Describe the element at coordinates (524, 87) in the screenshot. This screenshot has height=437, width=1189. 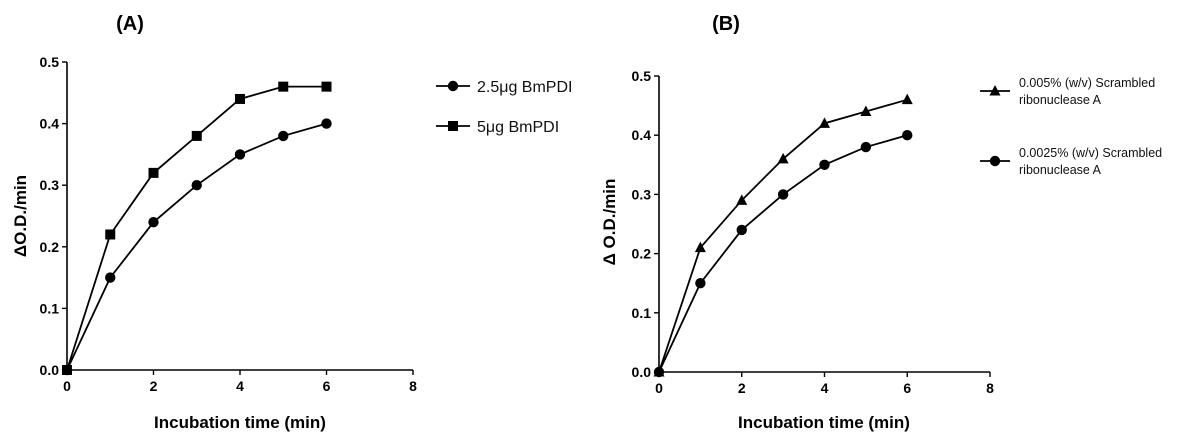
I see `legend-label: 2.5μg BmPDI` at that location.